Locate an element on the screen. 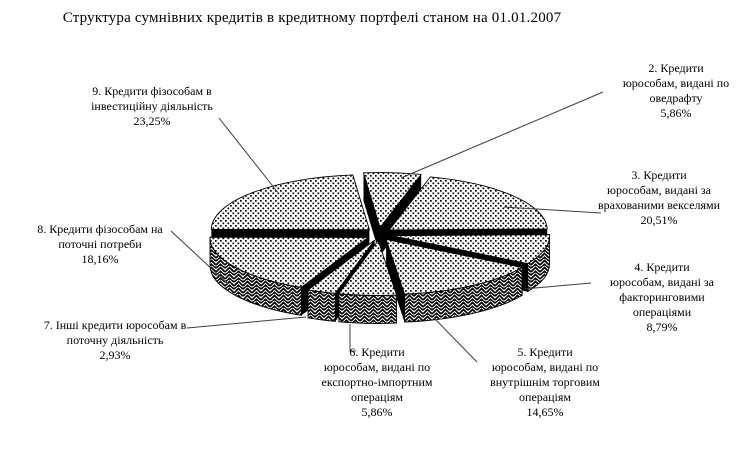 The width and height of the screenshot is (746, 456). slice-label-line: 9. Кредити фізособам в is located at coordinates (152, 91).